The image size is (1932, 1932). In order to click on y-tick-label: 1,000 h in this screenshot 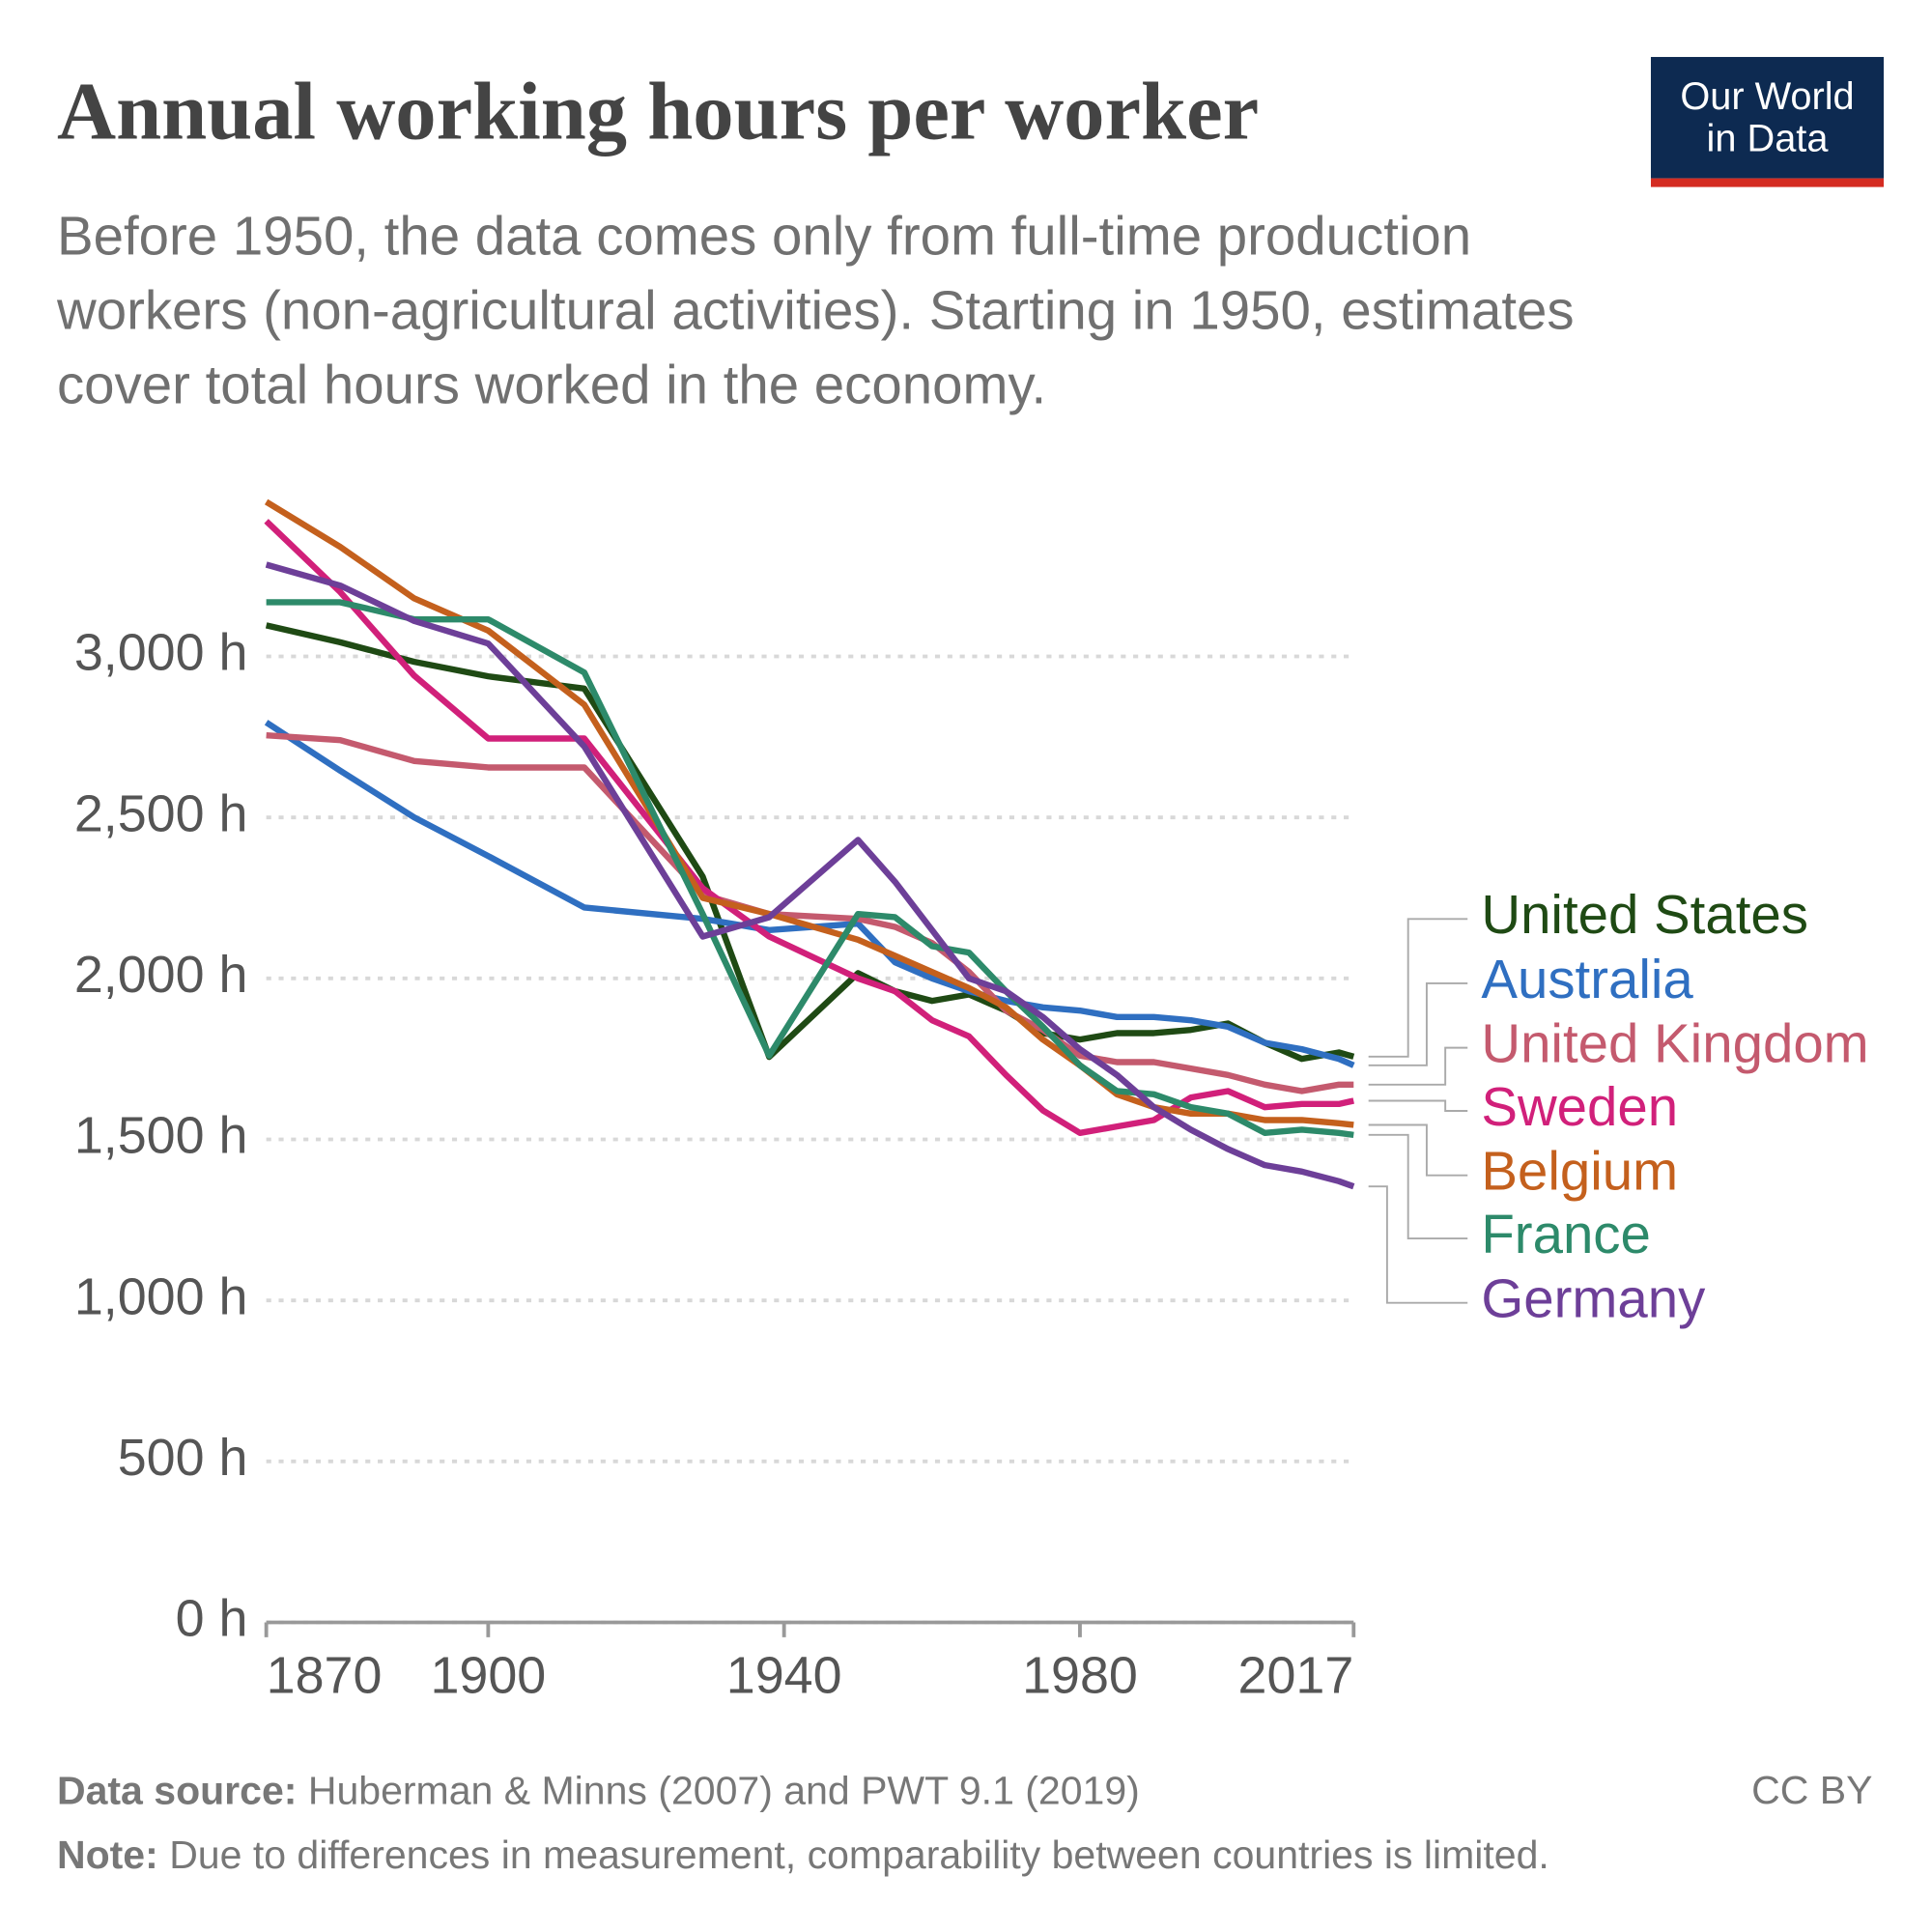, I will do `click(161, 1296)`.